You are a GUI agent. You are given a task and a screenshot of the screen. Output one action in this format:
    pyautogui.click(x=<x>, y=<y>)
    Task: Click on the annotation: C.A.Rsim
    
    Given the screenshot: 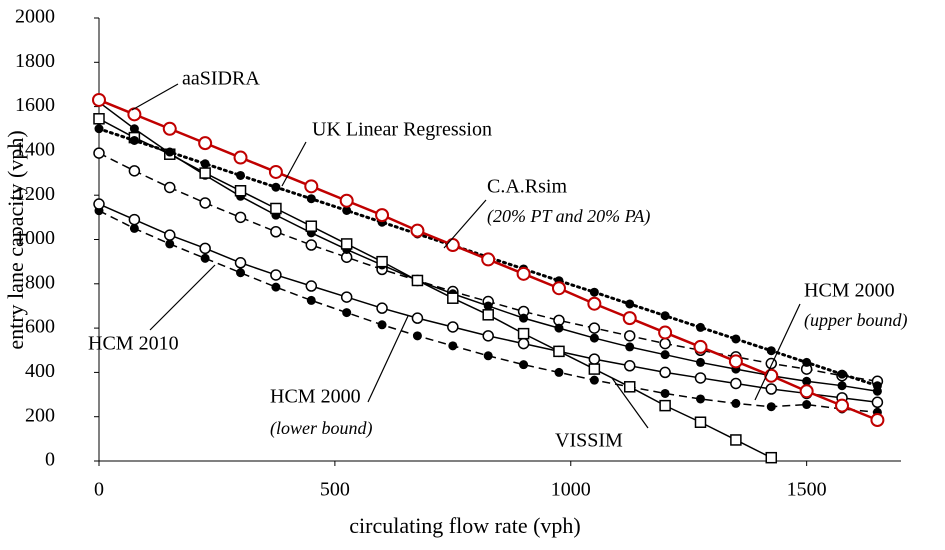 What is the action you would take?
    pyautogui.click(x=527, y=187)
    